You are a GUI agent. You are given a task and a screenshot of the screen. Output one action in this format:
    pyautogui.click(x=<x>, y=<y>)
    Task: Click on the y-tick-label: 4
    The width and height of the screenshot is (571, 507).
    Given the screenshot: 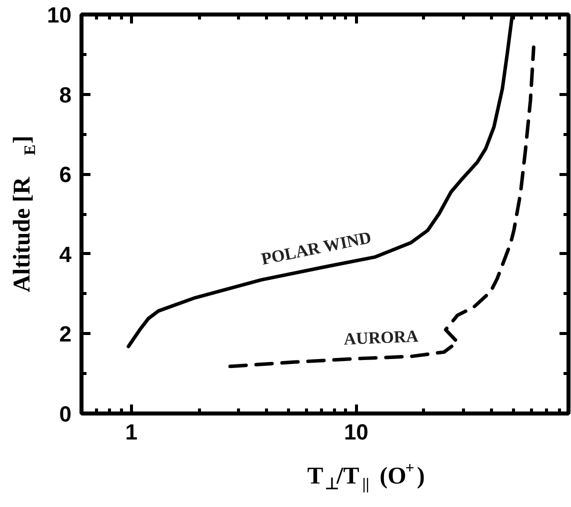 What is the action you would take?
    pyautogui.click(x=65, y=254)
    